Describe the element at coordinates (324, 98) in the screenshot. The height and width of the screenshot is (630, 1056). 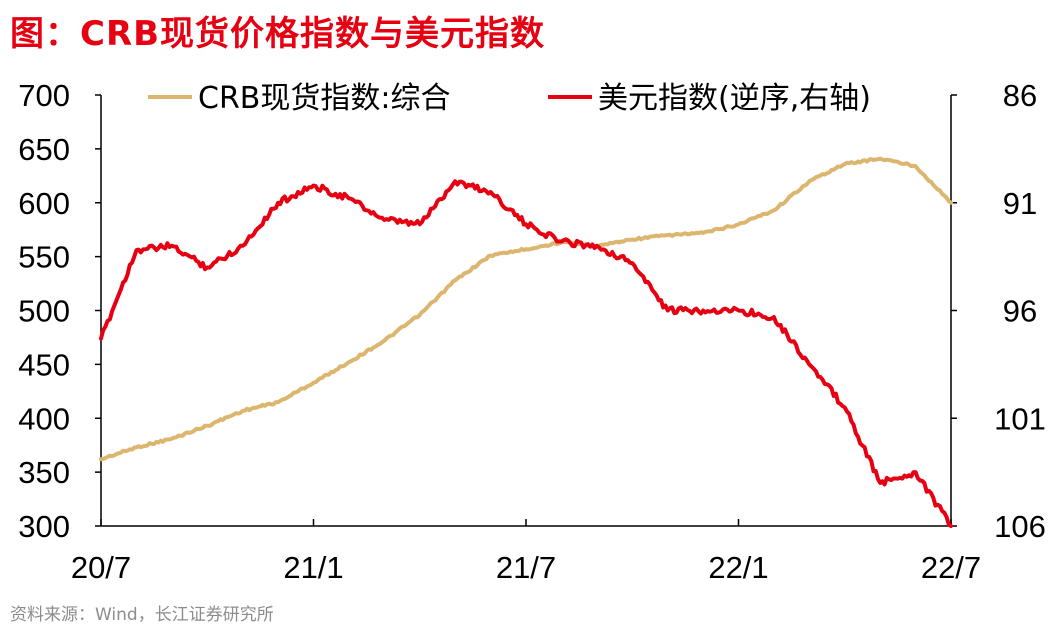
I see `legend-label-1: CRB现货指数:综合` at that location.